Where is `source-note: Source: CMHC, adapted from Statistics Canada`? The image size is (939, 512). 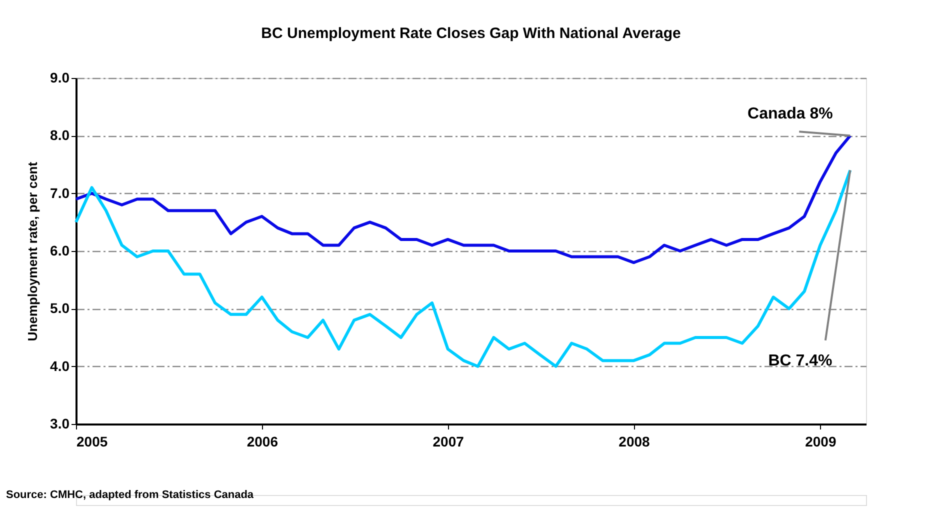
source-note: Source: CMHC, adapted from Statistics Canada is located at coordinates (130, 495).